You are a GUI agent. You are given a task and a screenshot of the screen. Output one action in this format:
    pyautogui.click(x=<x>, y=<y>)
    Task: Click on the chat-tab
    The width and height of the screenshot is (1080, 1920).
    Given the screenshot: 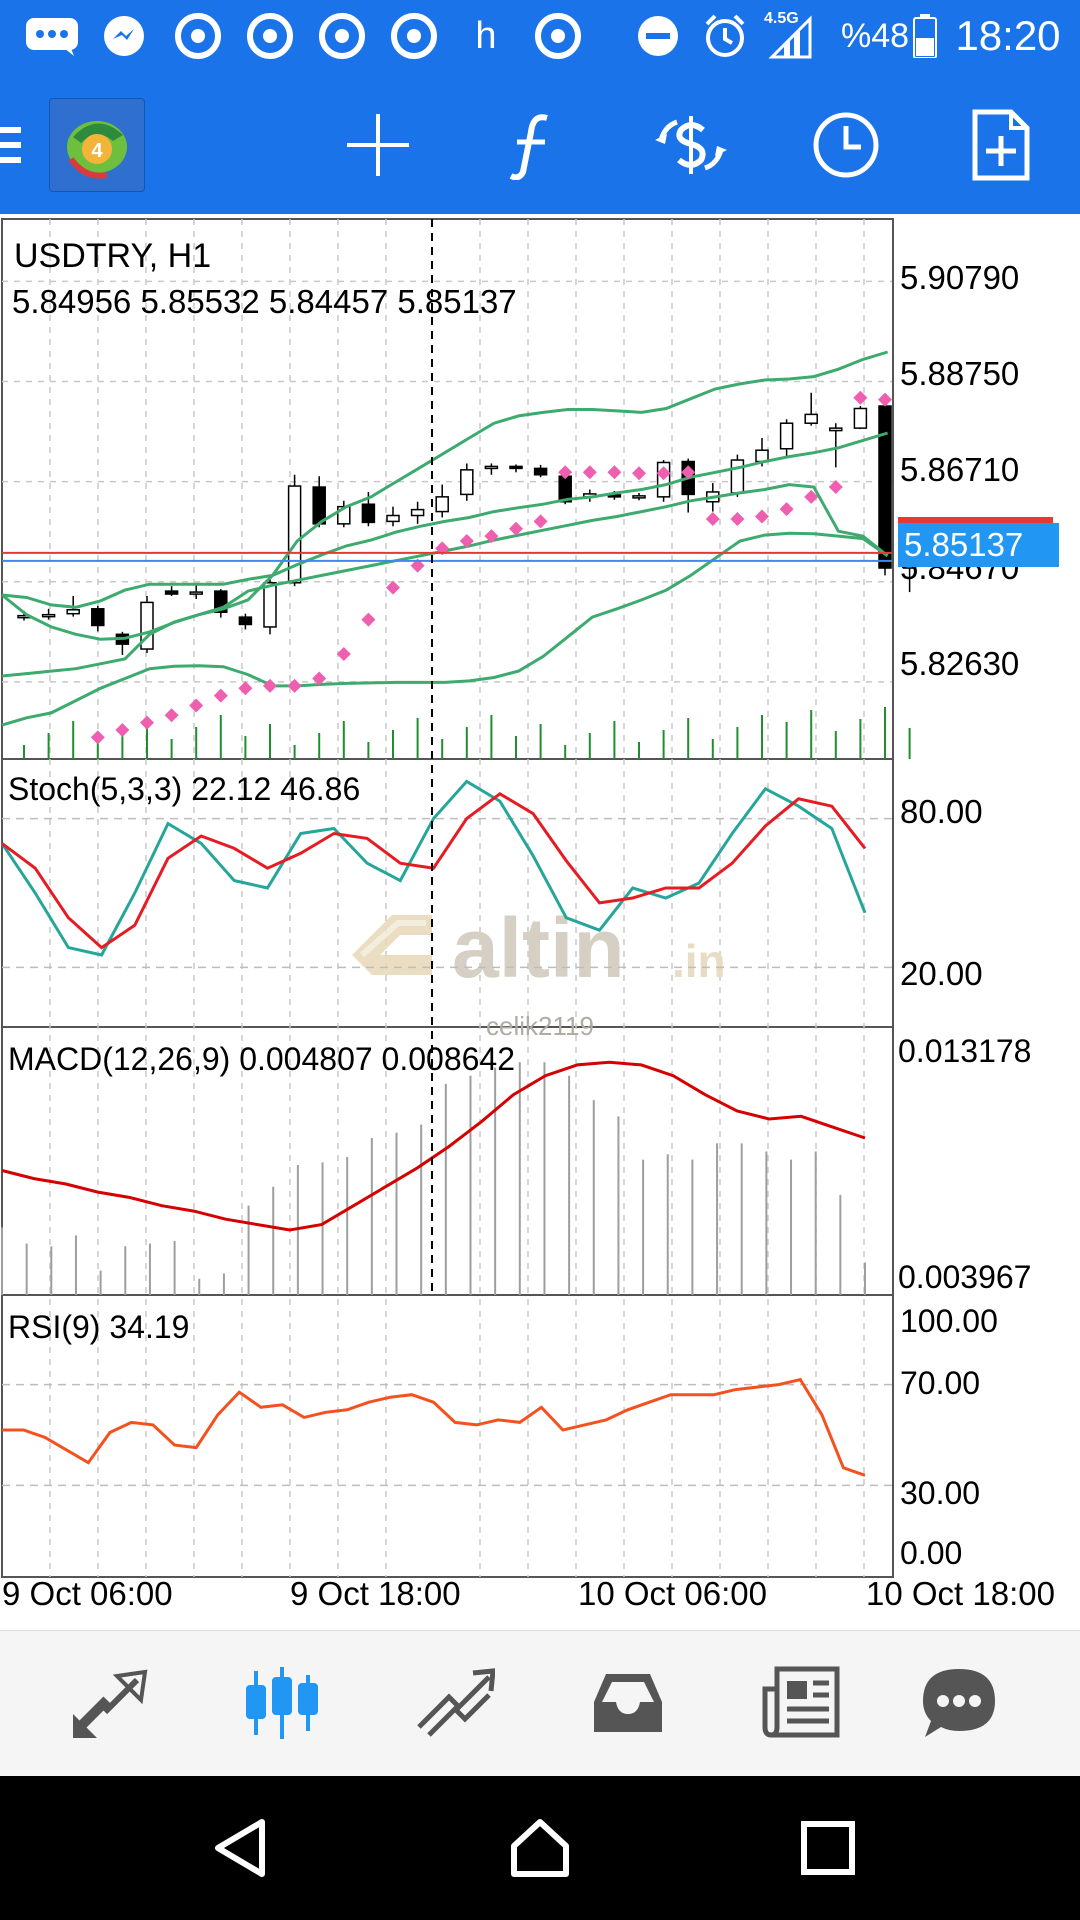 What is the action you would take?
    pyautogui.click(x=959, y=1703)
    